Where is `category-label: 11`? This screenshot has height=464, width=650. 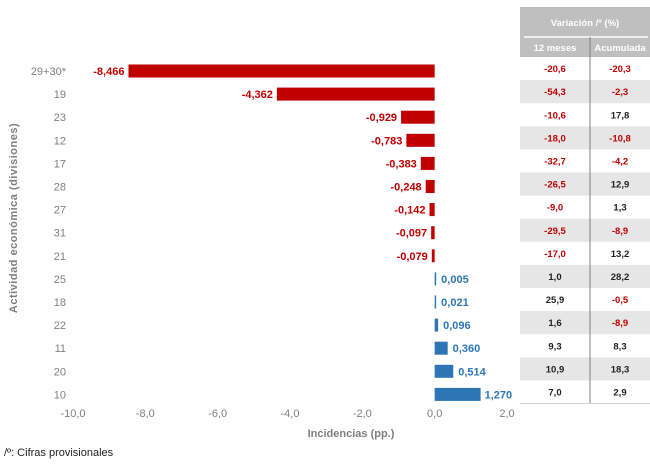 category-label: 11 is located at coordinates (60, 349).